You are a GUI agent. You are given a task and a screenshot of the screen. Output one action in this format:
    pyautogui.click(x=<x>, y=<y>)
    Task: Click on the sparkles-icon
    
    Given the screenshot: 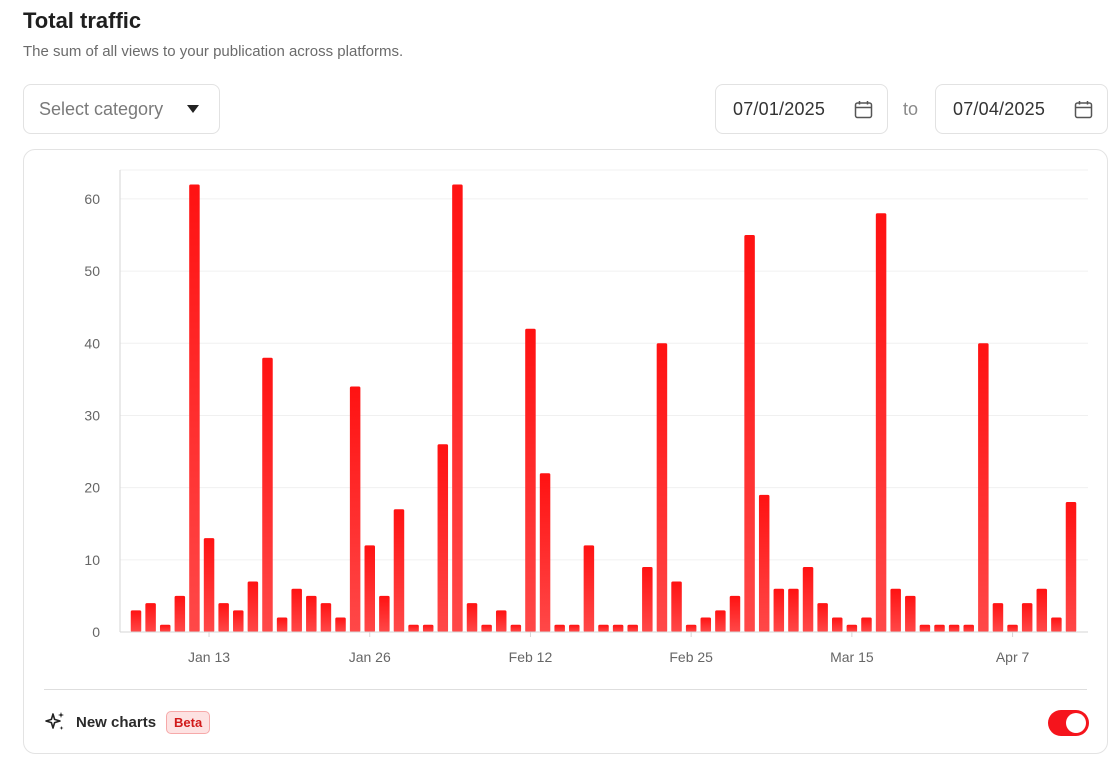 What is the action you would take?
    pyautogui.click(x=54, y=721)
    